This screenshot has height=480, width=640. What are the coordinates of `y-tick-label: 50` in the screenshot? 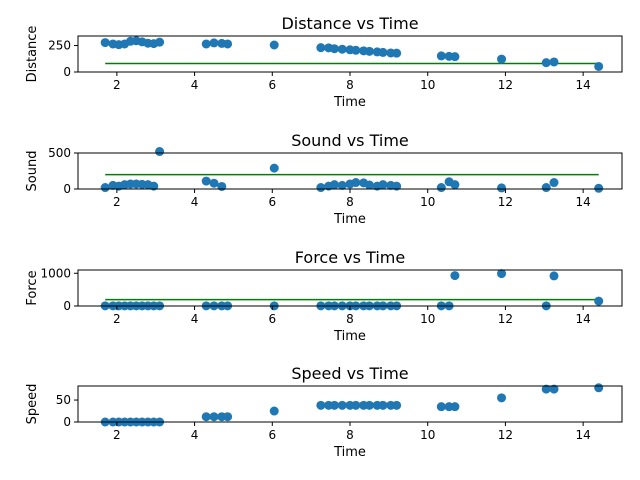 It's located at (63, 400).